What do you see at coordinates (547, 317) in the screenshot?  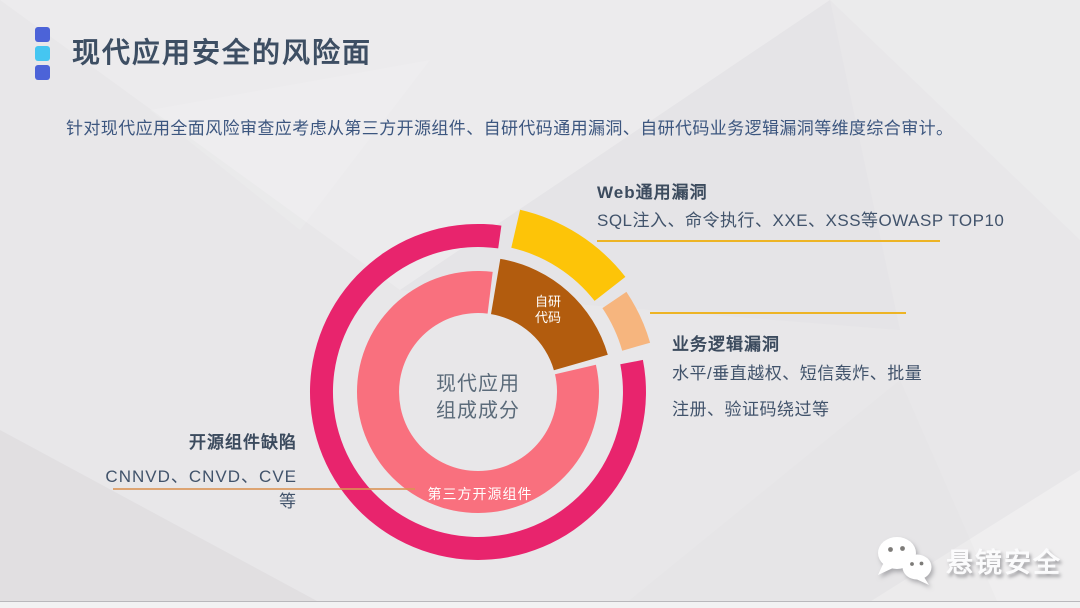 I see `self-code-label-line2: 代码` at bounding box center [547, 317].